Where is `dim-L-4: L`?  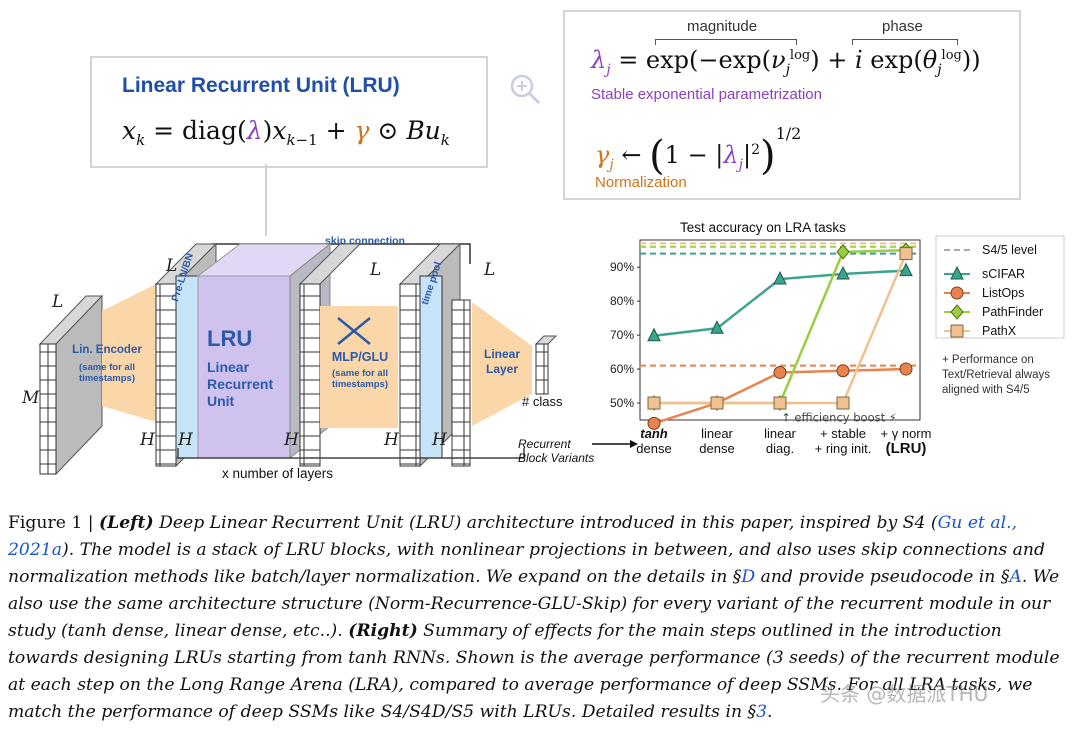 dim-L-4: L is located at coordinates (490, 270).